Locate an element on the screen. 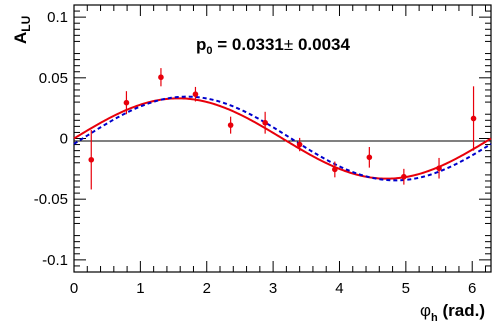  y-tick-label: -0.1 is located at coordinates (55, 260).